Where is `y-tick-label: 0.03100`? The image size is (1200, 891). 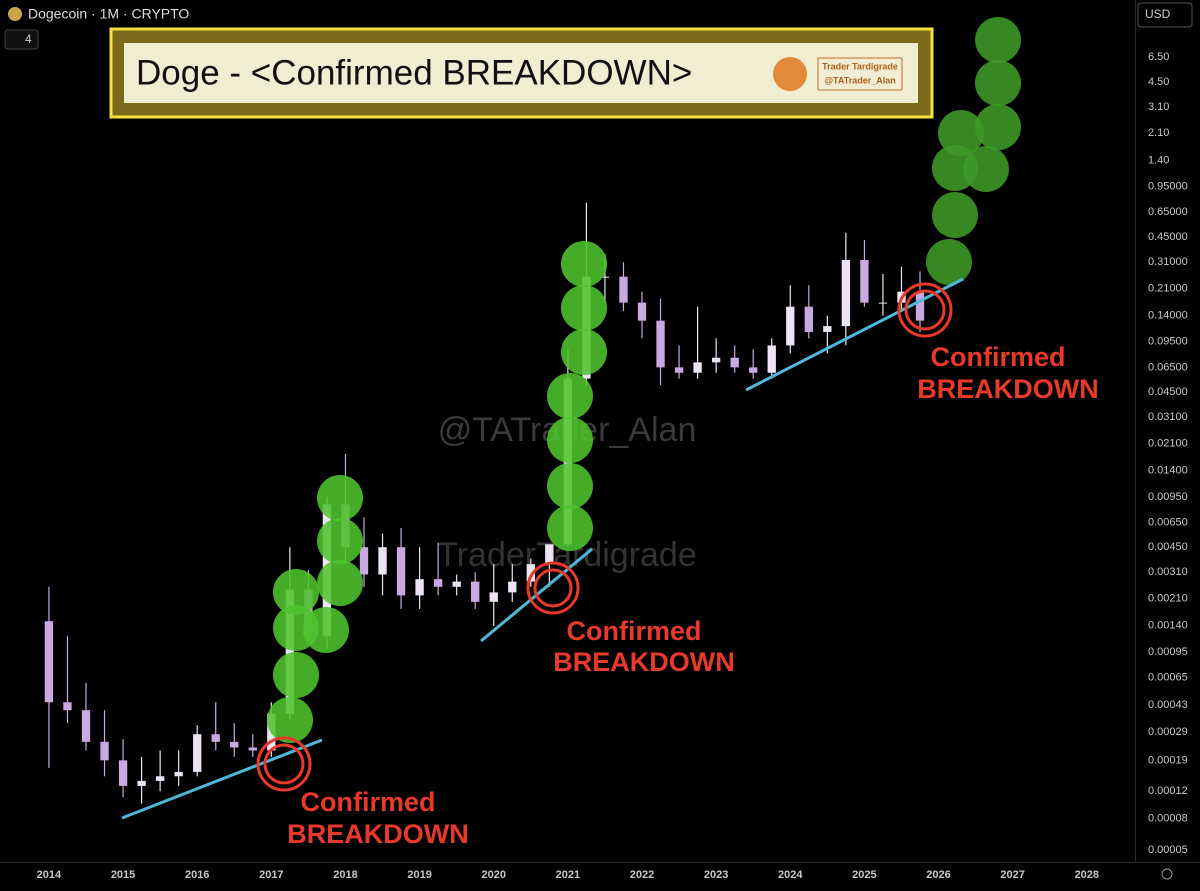 y-tick-label: 0.03100 is located at coordinates (1168, 417).